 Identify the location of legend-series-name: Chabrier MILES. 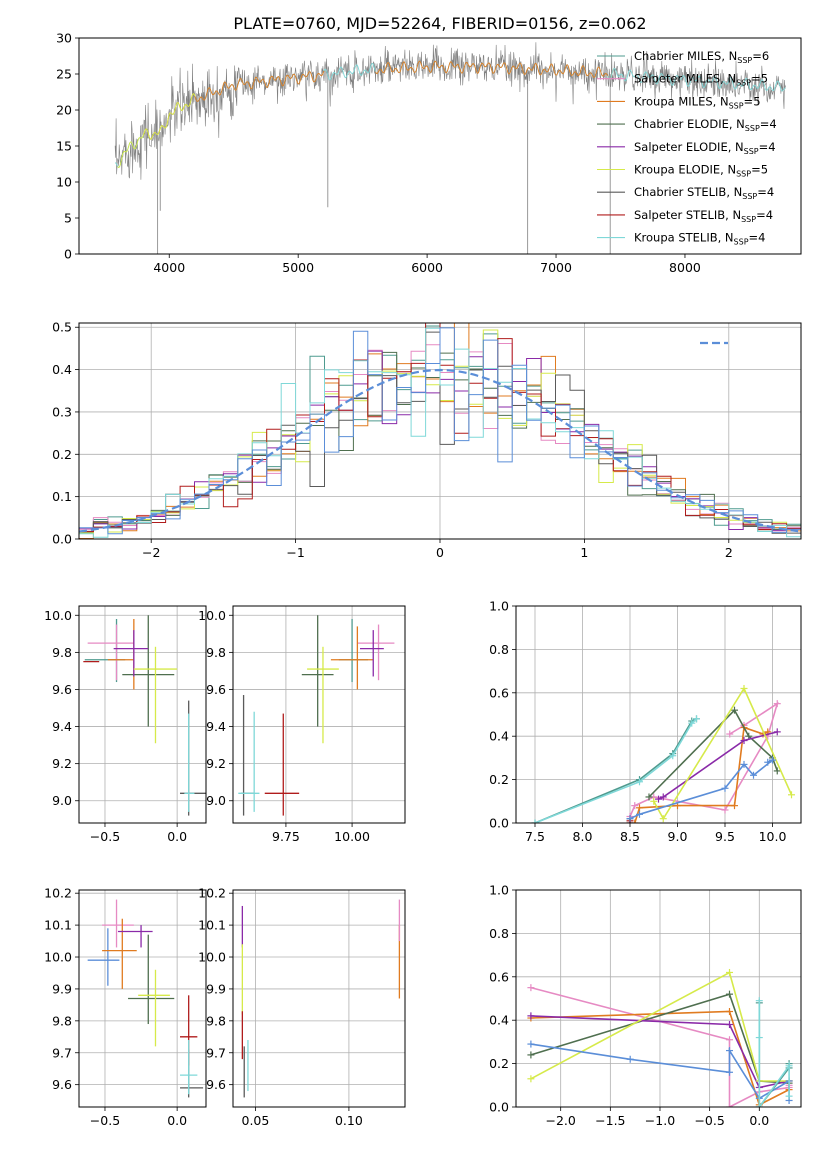
(677, 56).